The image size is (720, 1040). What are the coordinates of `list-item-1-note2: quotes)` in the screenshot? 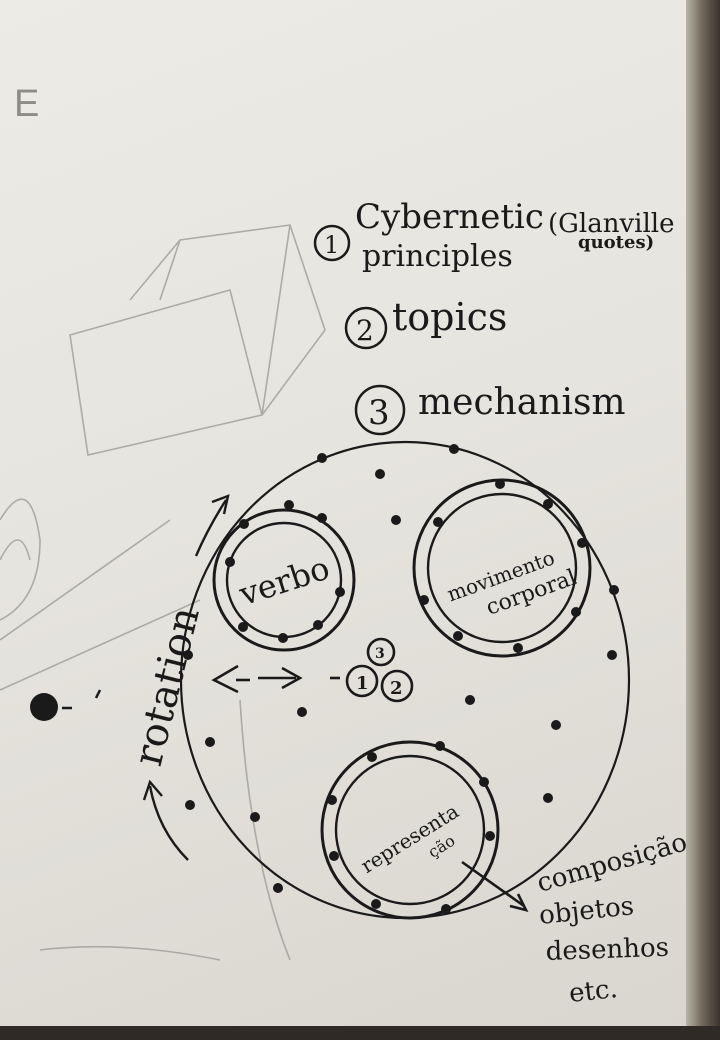 It's located at (616, 242).